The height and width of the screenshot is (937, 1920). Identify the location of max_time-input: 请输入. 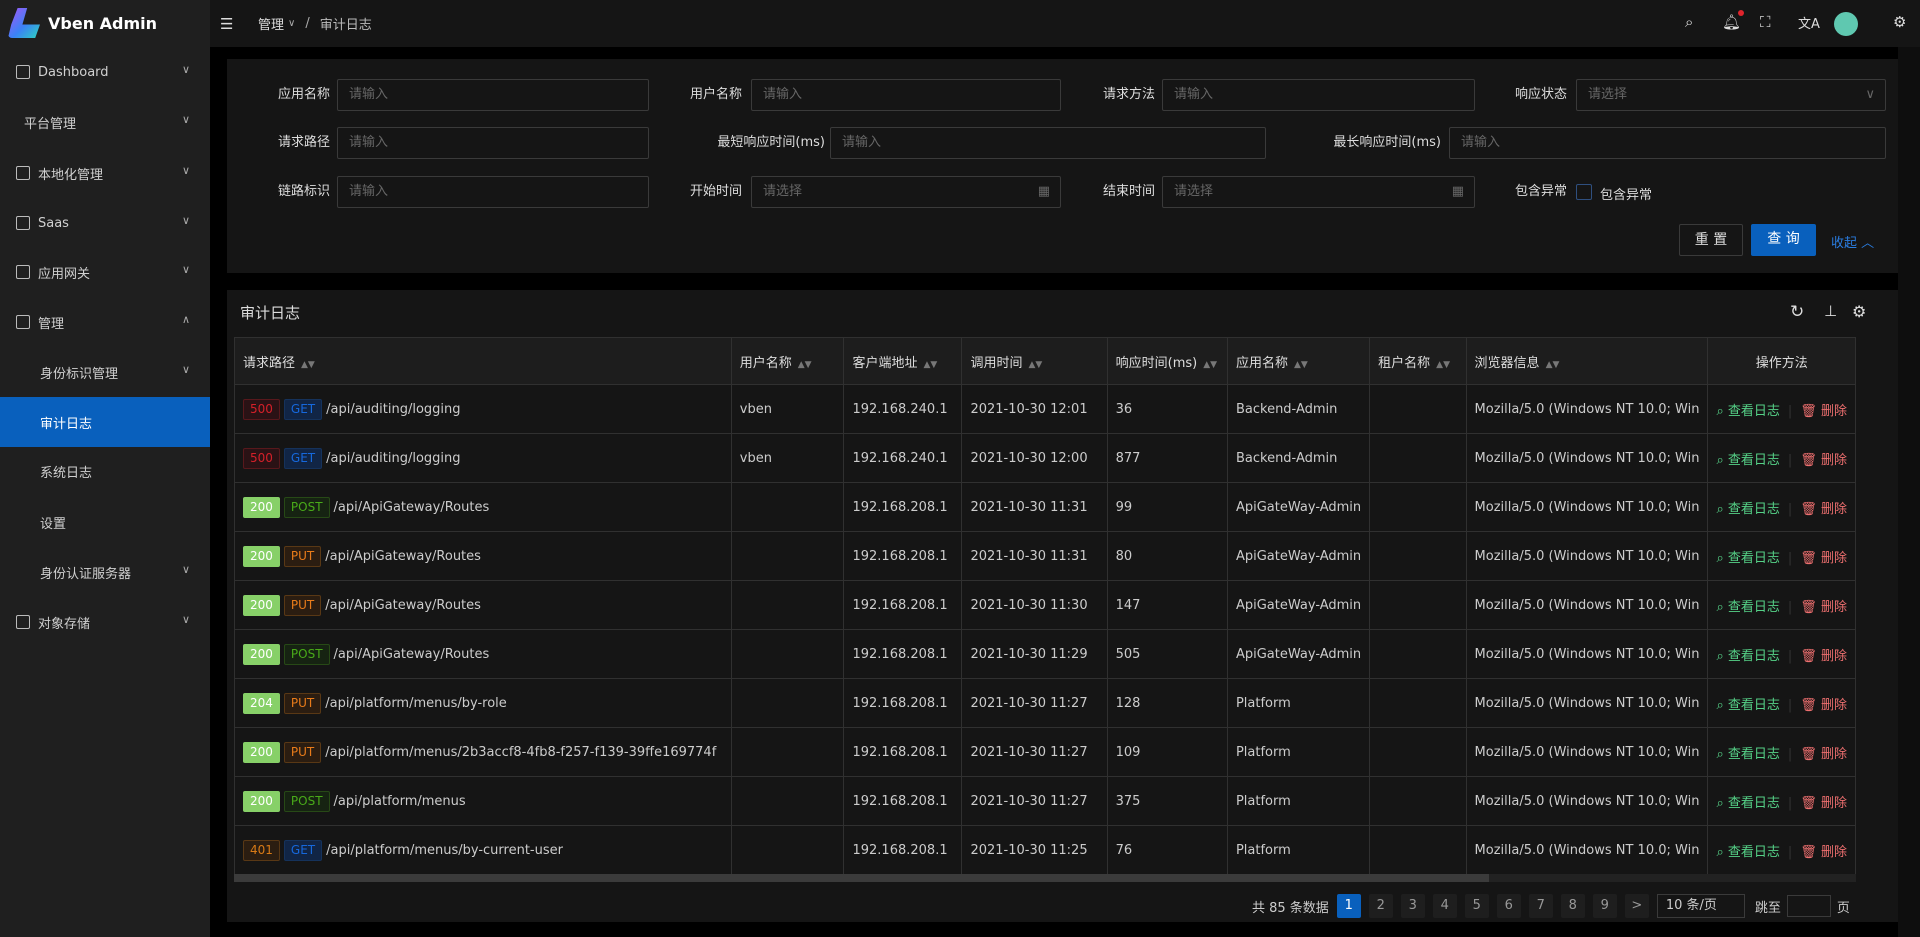
(1667, 143).